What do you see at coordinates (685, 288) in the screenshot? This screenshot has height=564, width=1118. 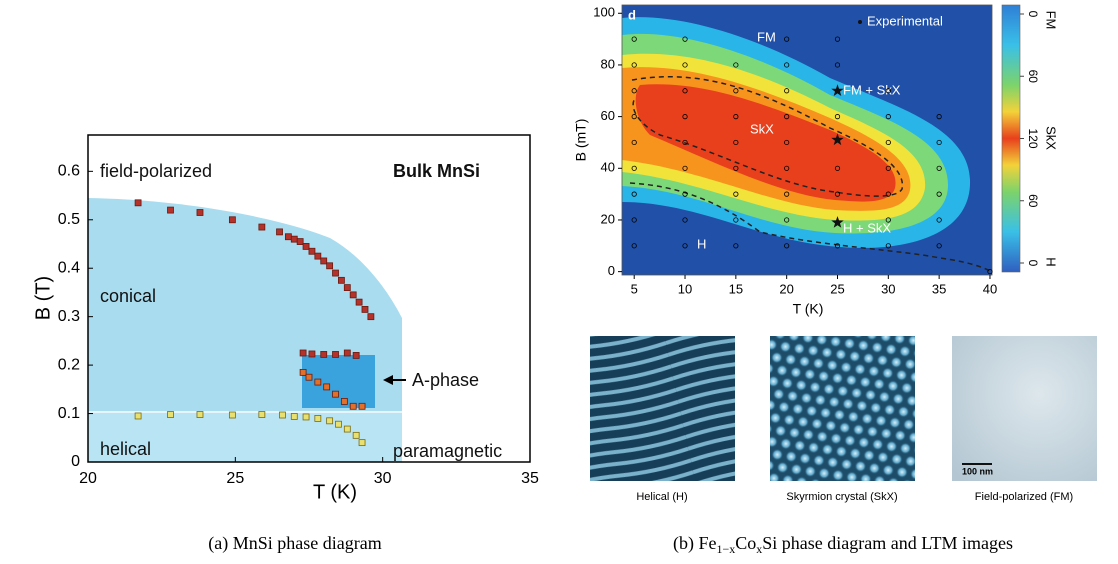 I see `x-tick-label: 10` at bounding box center [685, 288].